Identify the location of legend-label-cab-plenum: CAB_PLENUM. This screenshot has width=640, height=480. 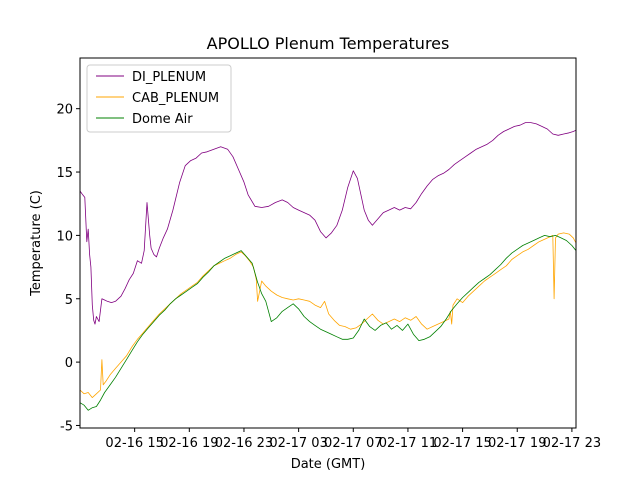
(175, 98).